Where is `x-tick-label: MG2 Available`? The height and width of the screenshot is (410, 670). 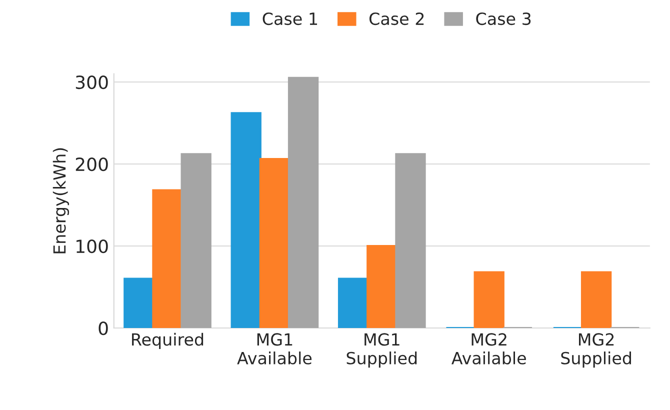
x-tick-label: MG2 Available is located at coordinates (489, 348).